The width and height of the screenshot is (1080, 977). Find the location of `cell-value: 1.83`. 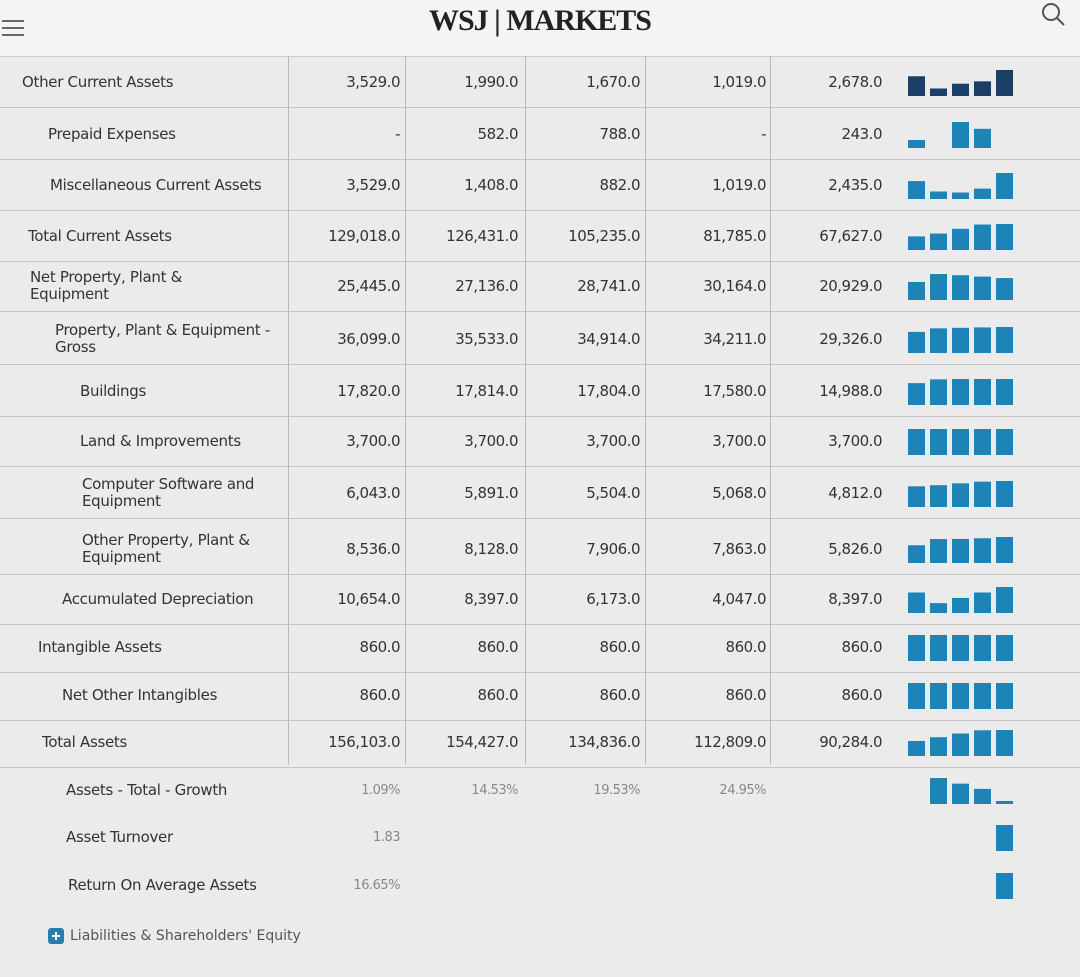

cell-value: 1.83 is located at coordinates (386, 837).